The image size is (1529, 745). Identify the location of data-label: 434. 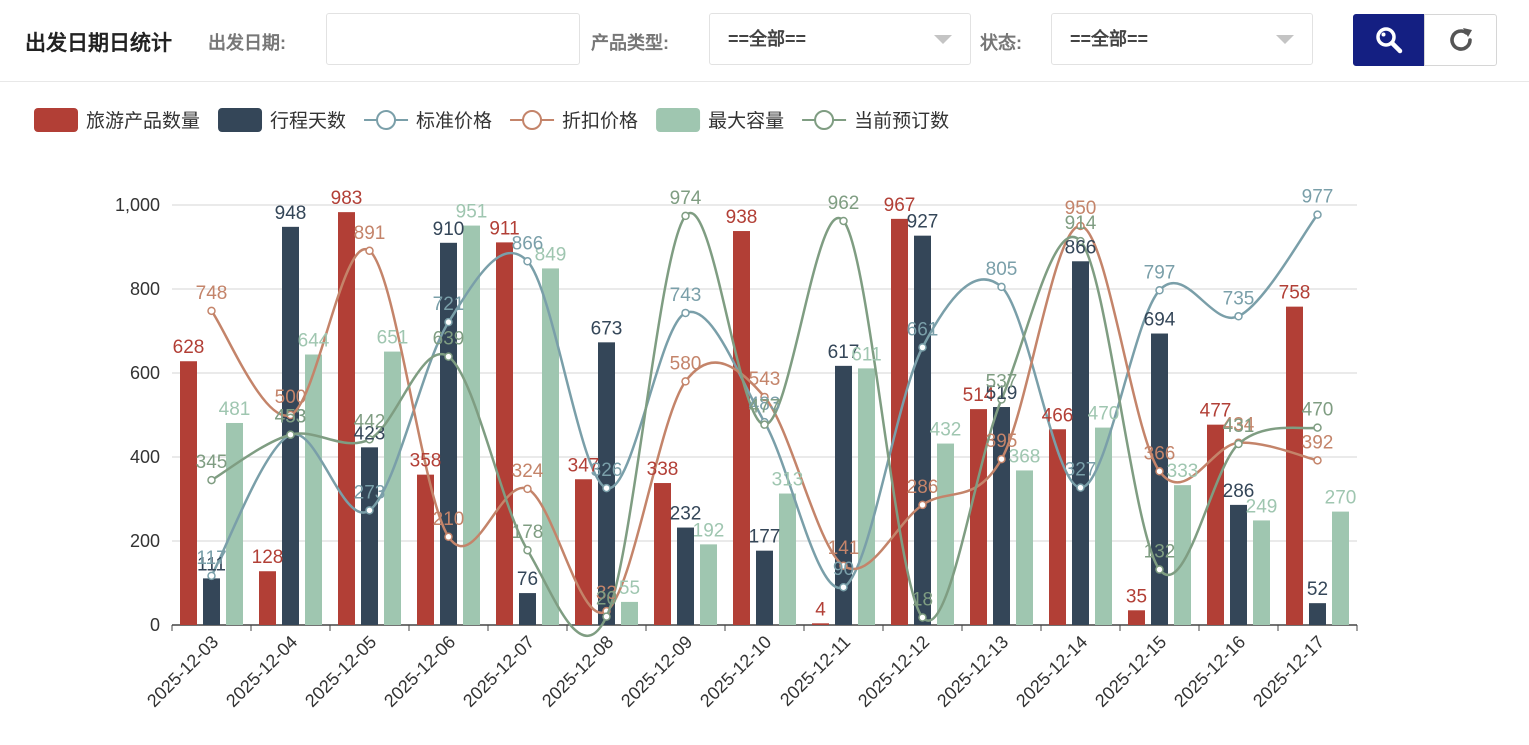
(1239, 425).